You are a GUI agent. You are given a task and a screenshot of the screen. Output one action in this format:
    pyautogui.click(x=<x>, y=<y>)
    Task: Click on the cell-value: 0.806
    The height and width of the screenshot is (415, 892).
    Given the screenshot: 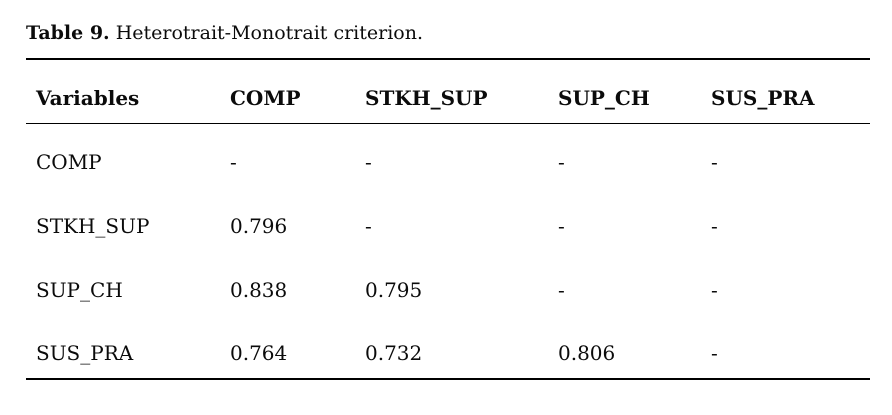 What is the action you would take?
    pyautogui.click(x=587, y=353)
    